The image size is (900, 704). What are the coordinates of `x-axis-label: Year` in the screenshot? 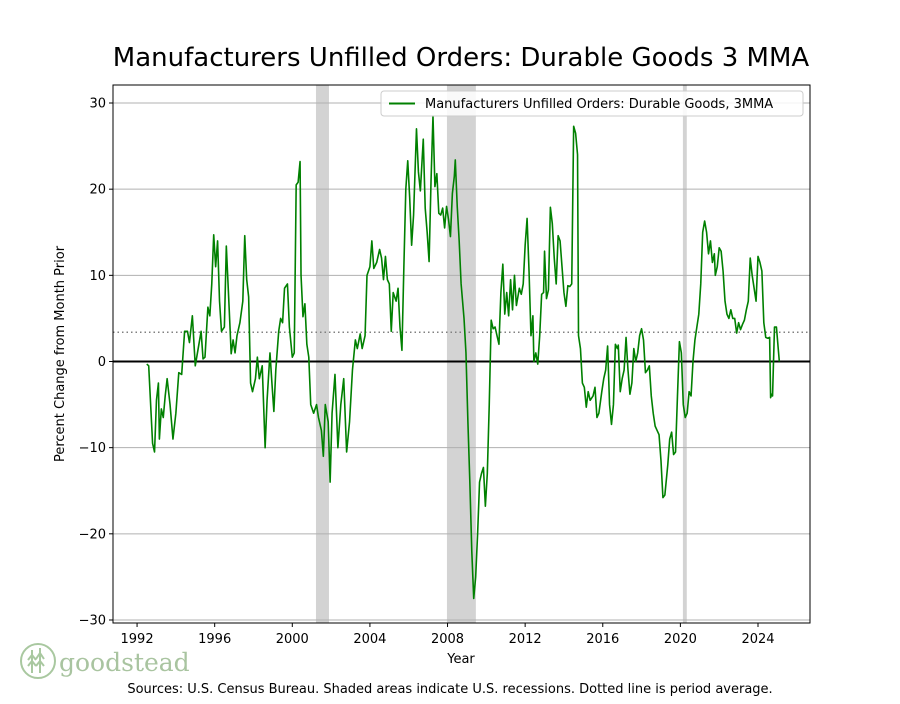 It's located at (460, 659).